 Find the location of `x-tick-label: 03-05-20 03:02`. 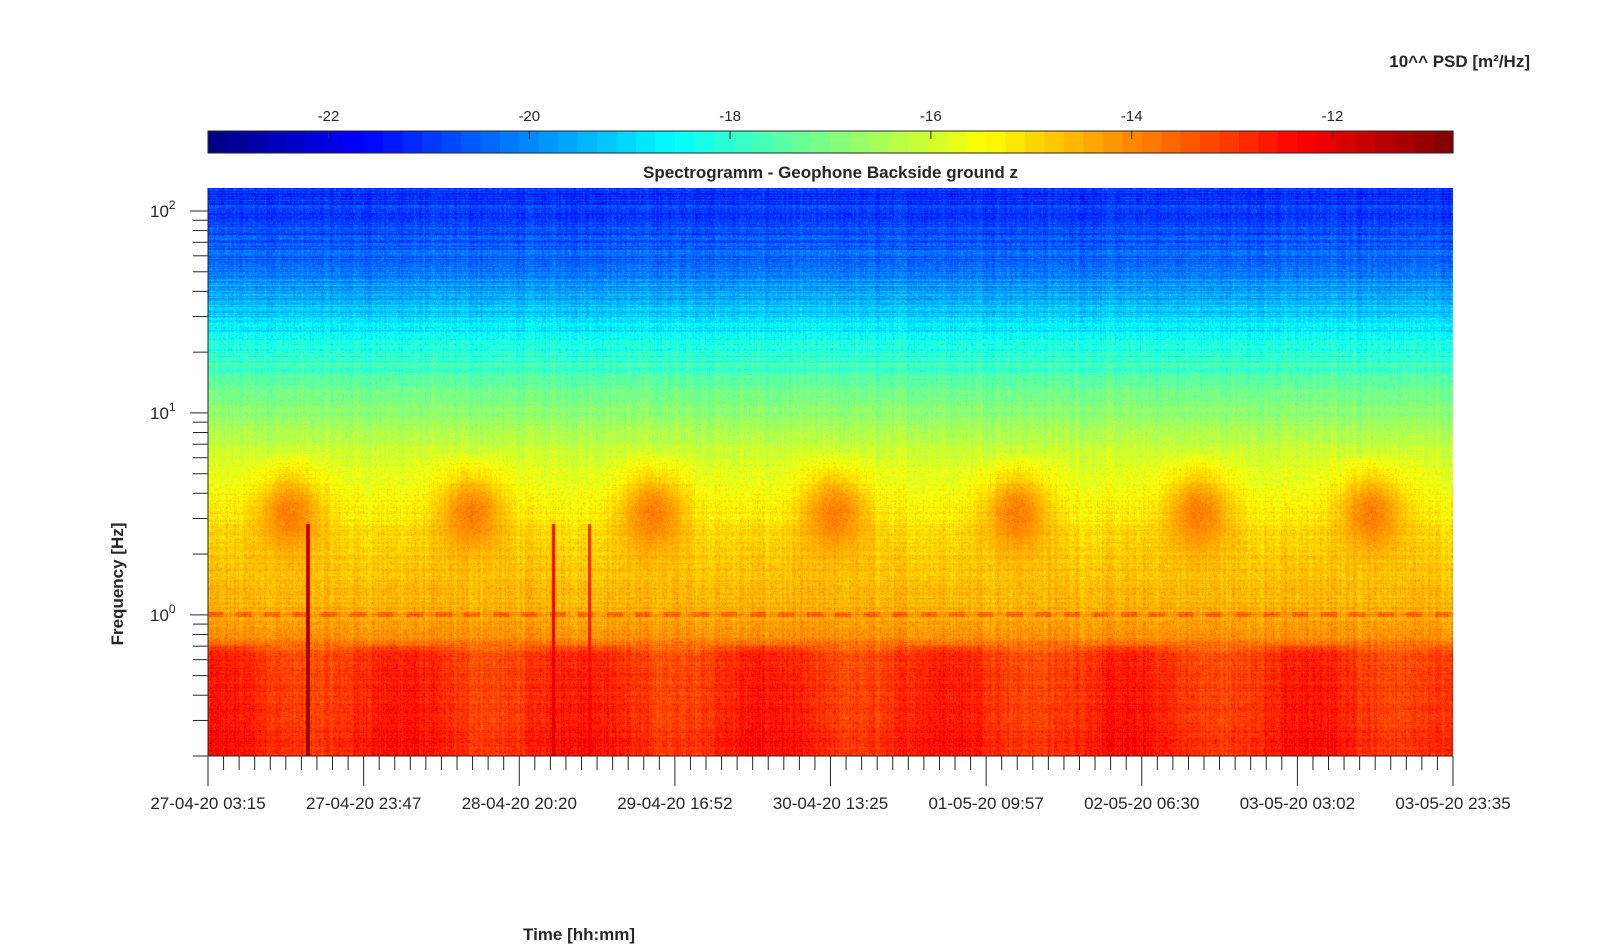

x-tick-label: 03-05-20 03:02 is located at coordinates (1297, 803).